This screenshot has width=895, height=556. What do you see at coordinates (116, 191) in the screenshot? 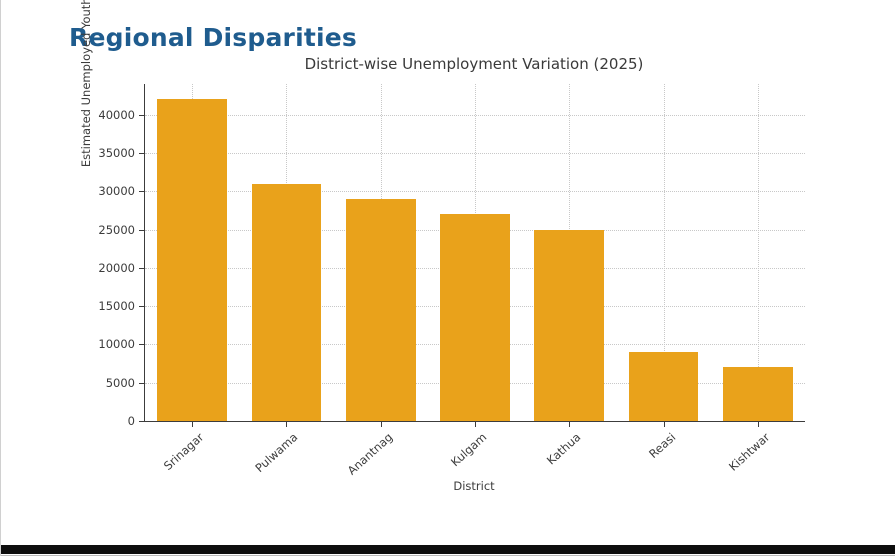
I see `y-tick-label: 30000` at bounding box center [116, 191].